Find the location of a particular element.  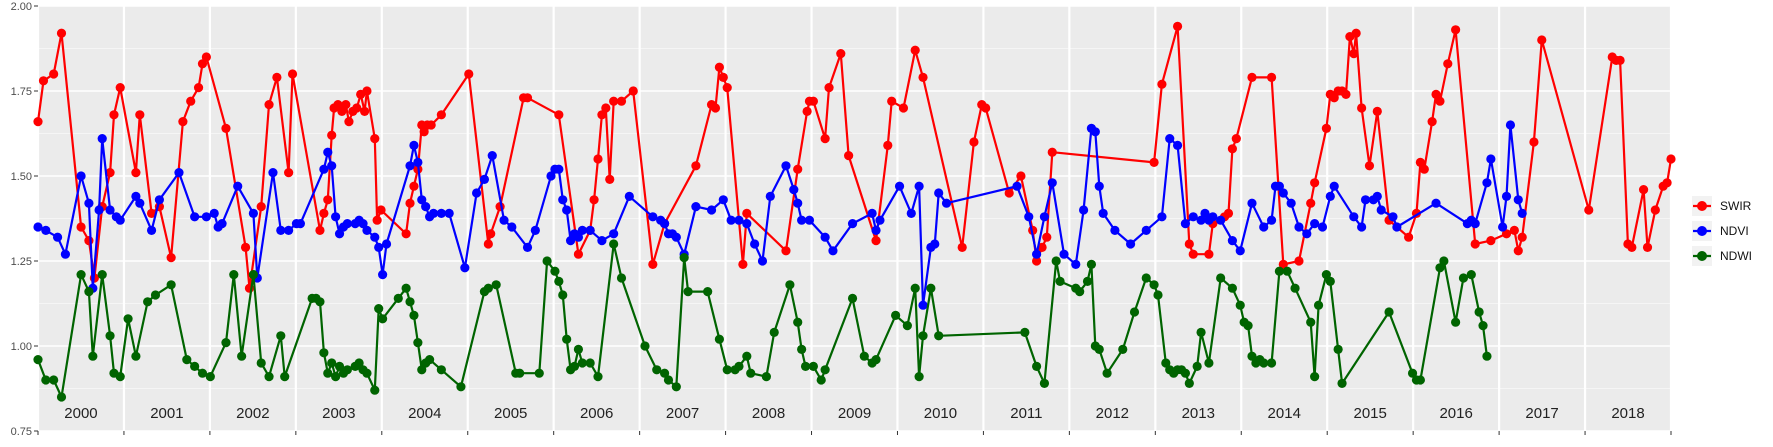

legend-key-dot-swir is located at coordinates (1702, 206).